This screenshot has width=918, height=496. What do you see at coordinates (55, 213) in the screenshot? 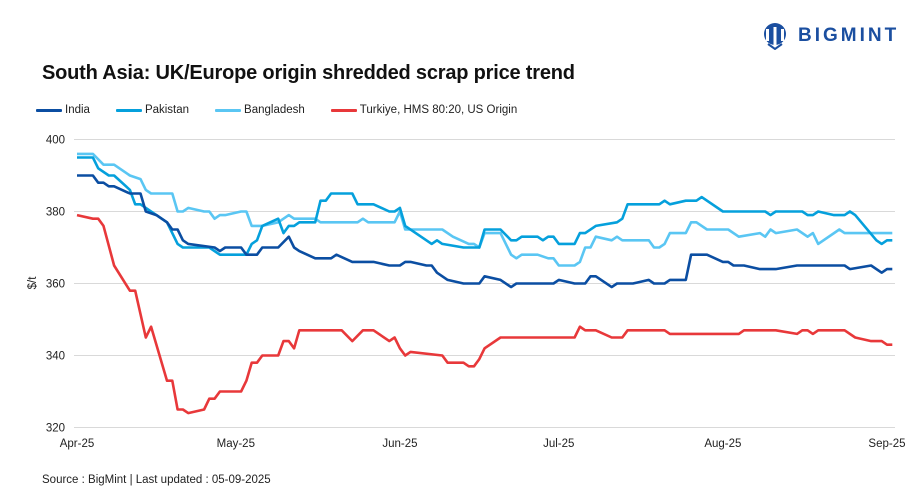
I see `y-tick-label: 380` at bounding box center [55, 213].